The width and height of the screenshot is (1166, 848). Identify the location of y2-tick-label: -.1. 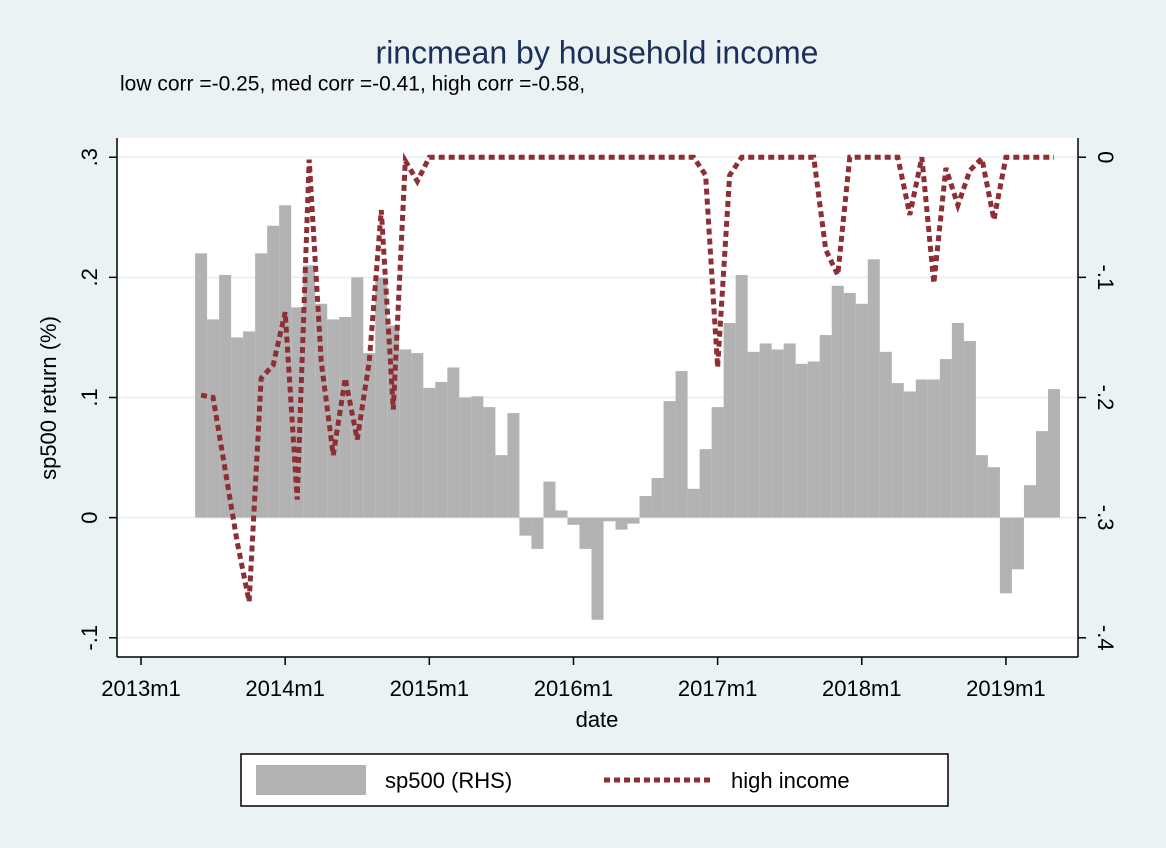
(1105, 278).